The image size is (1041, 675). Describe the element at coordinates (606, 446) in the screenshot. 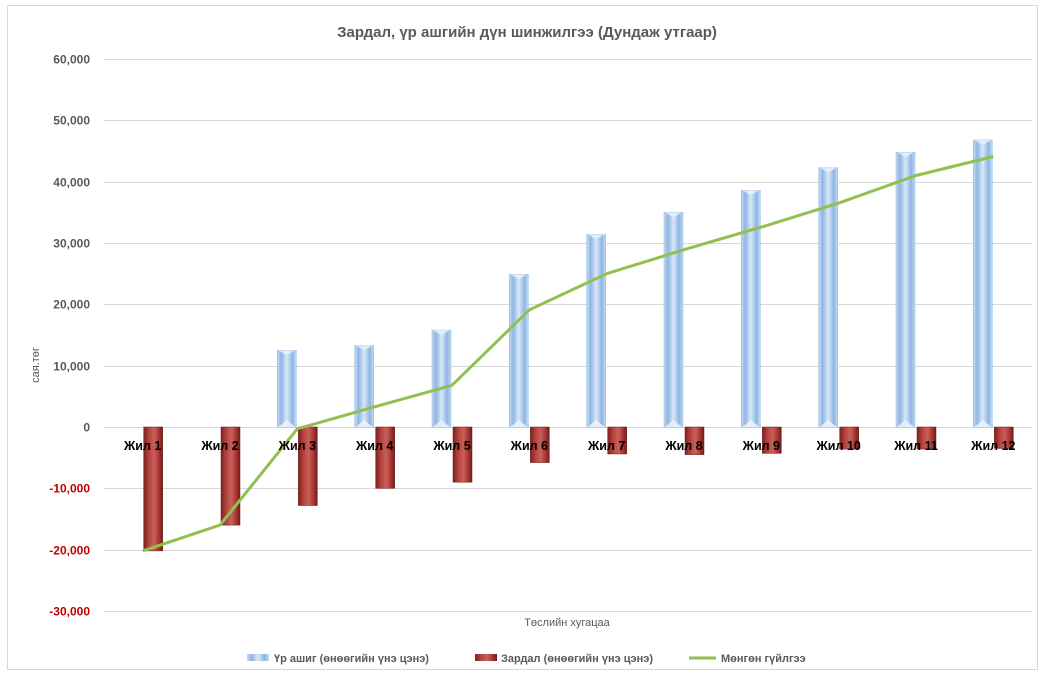

I see `x-category-label: Жил 7` at that location.